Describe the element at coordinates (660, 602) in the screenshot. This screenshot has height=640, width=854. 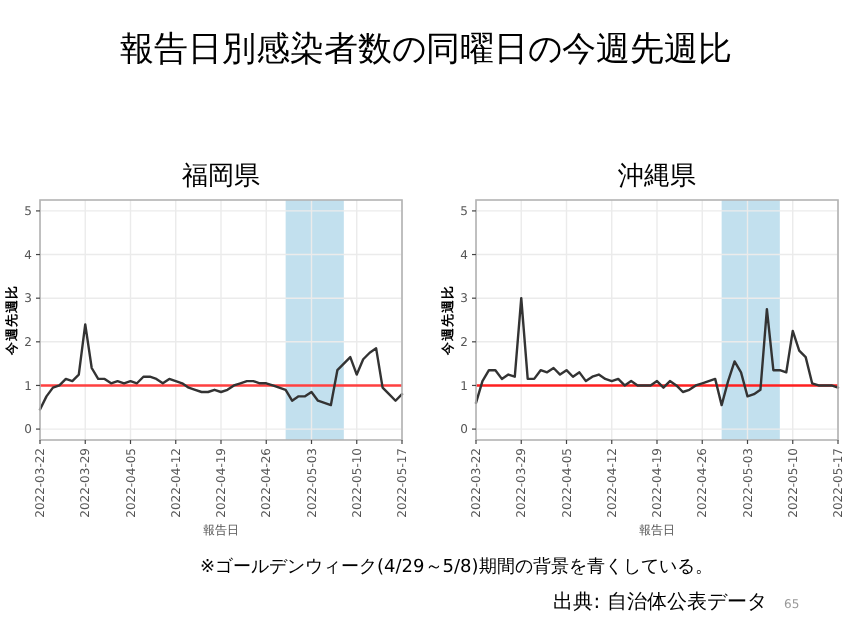
I see `source-note: 出典: 自治体公表データ` at that location.